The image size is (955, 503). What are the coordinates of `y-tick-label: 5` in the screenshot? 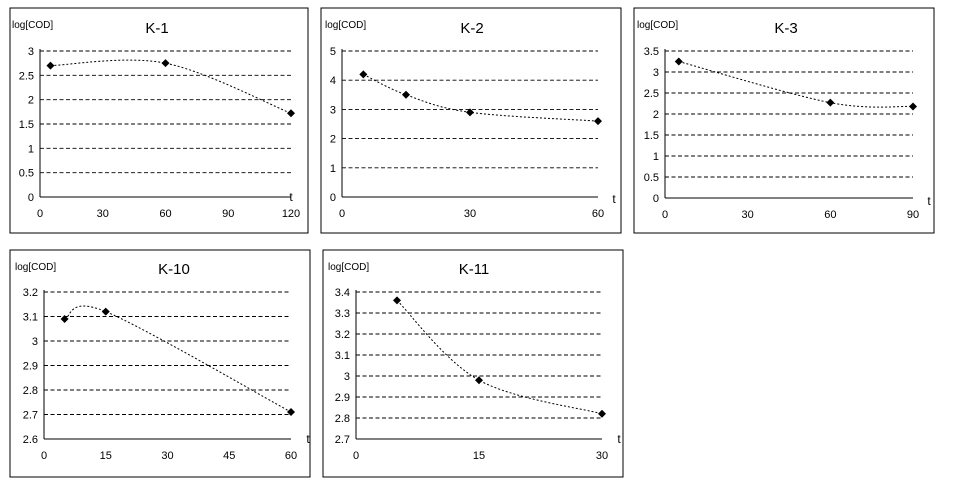 It's located at (333, 52).